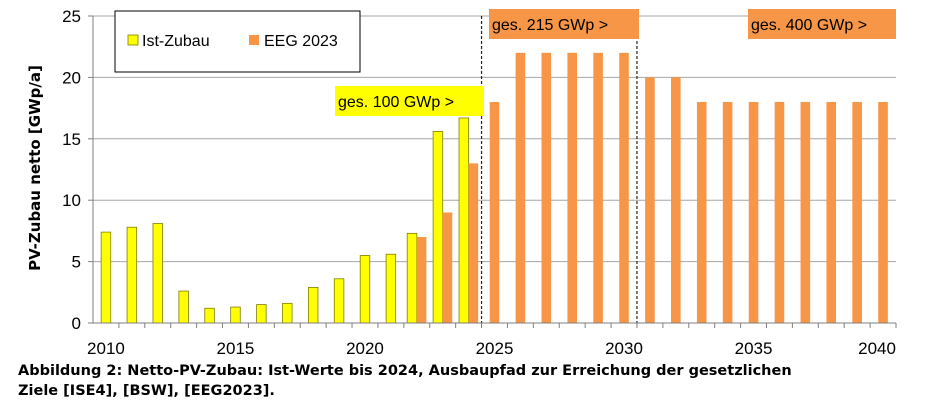 The height and width of the screenshot is (414, 945). Describe the element at coordinates (559, 169) in the screenshot. I see `period-dividers` at that location.